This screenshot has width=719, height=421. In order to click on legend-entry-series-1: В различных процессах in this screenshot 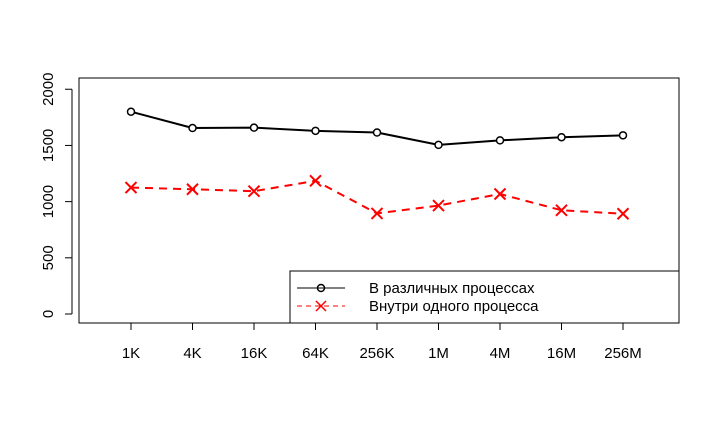, I will do `click(416, 288)`.